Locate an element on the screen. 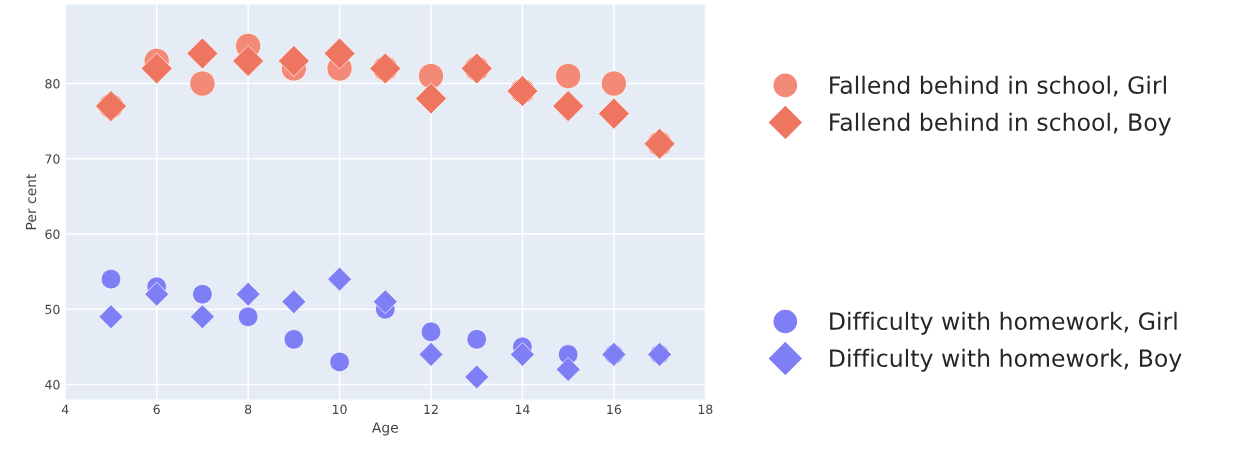 This screenshot has width=1255, height=454. x-tick-label: 10 is located at coordinates (339, 409).